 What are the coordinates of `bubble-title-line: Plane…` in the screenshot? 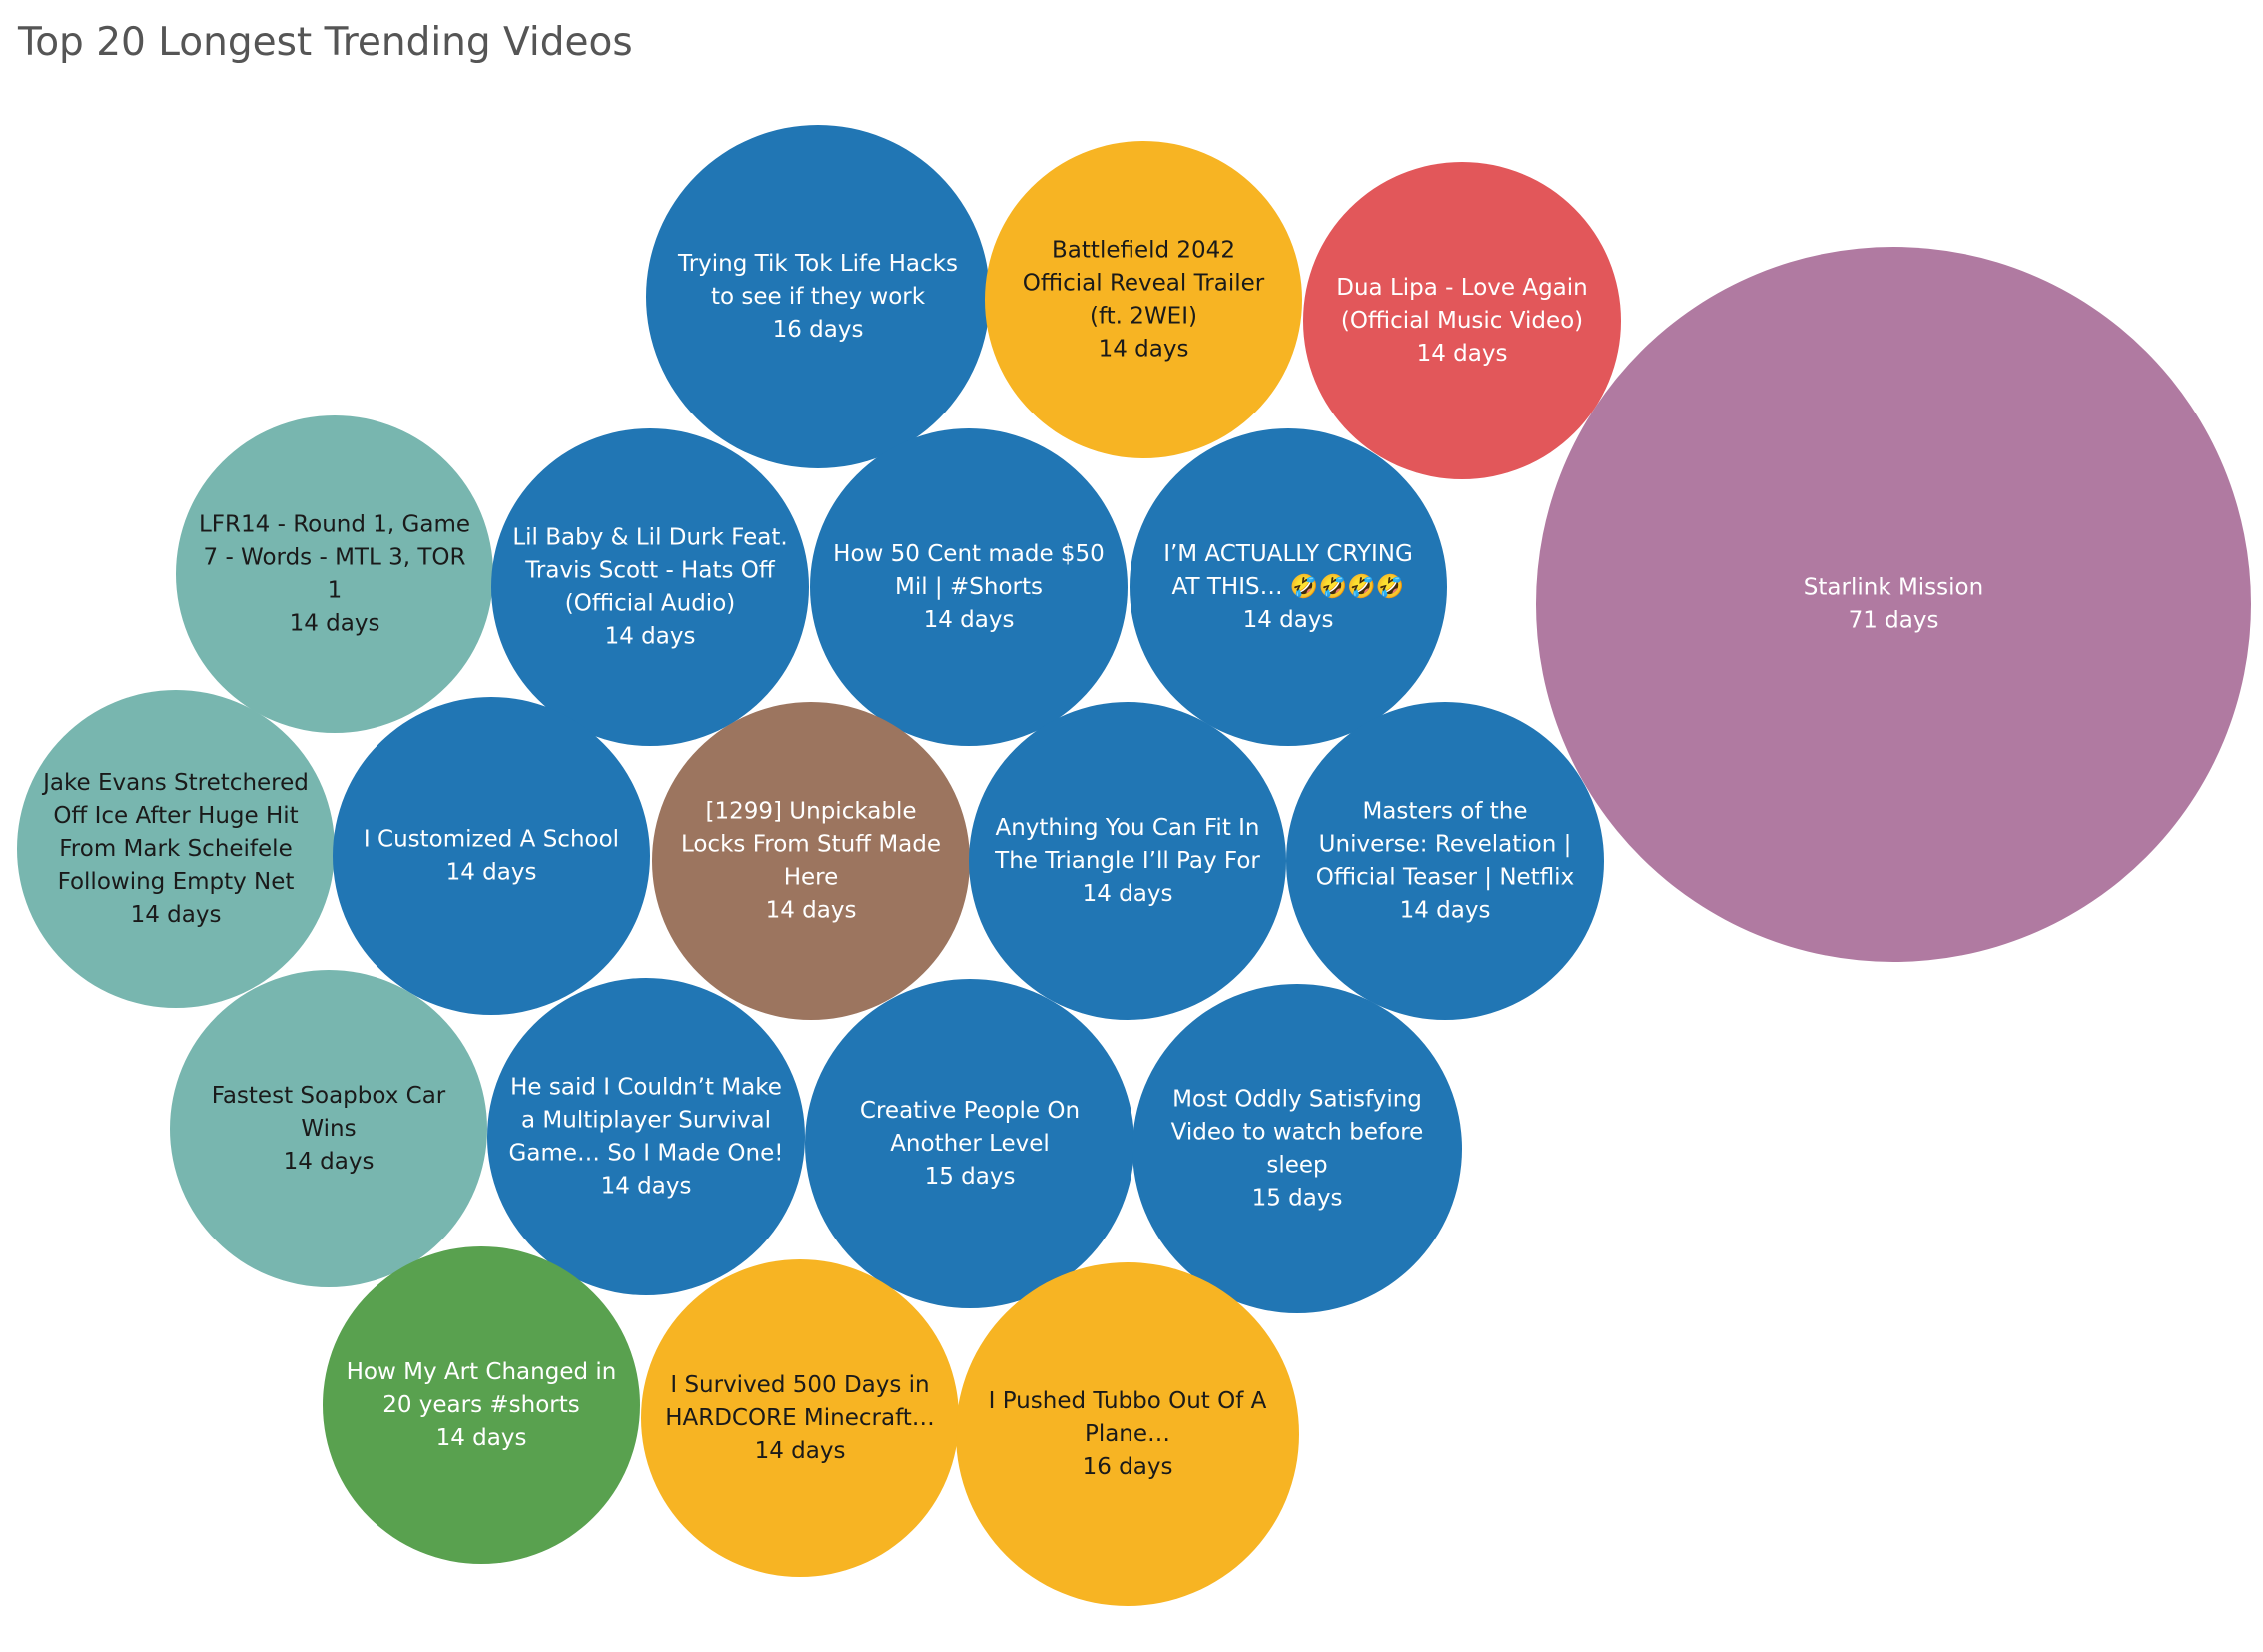 It's located at (1127, 1434).